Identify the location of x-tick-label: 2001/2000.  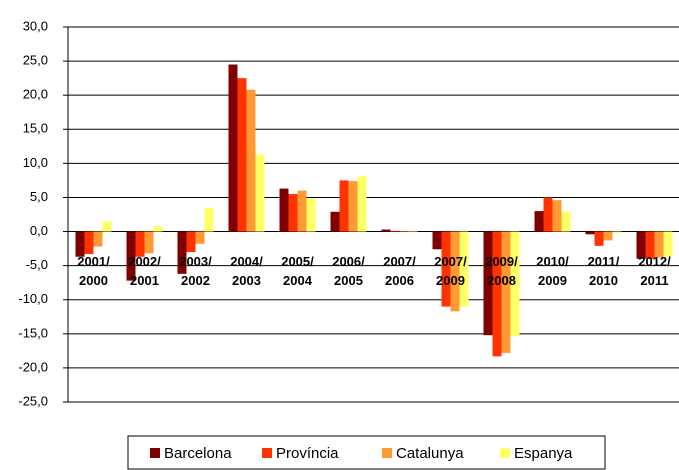
(93, 271).